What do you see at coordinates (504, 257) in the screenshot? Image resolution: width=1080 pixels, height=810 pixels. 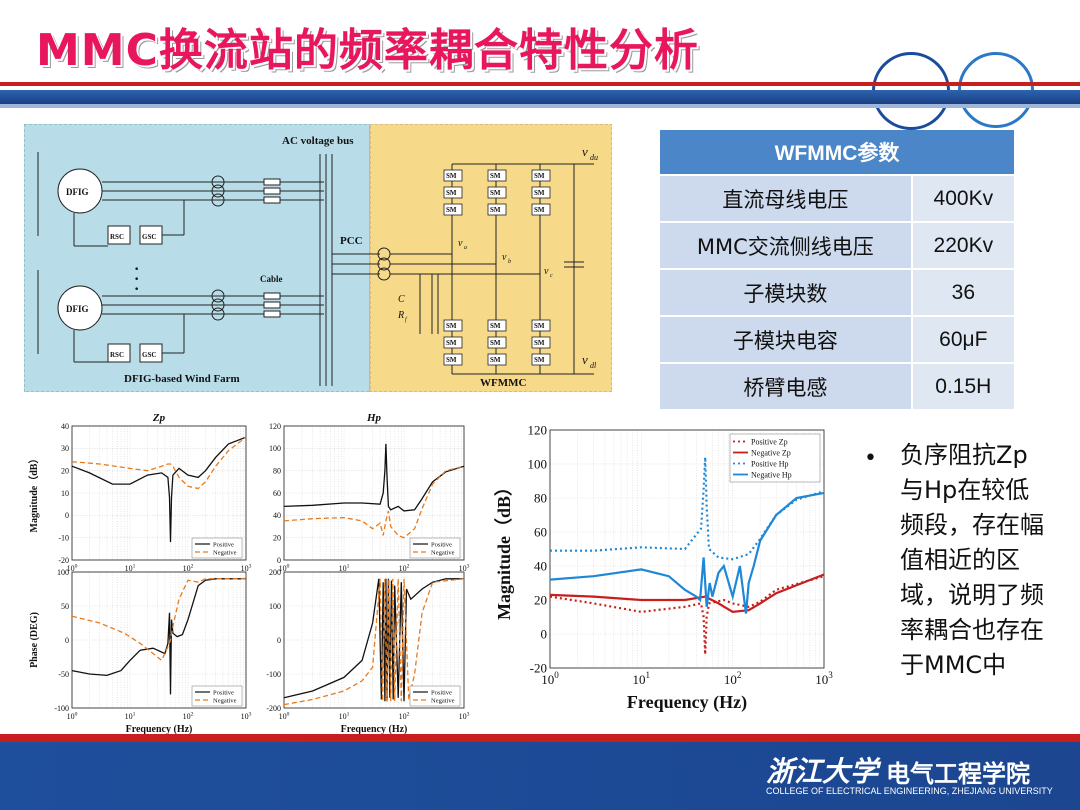 I see `vb-label: v` at bounding box center [504, 257].